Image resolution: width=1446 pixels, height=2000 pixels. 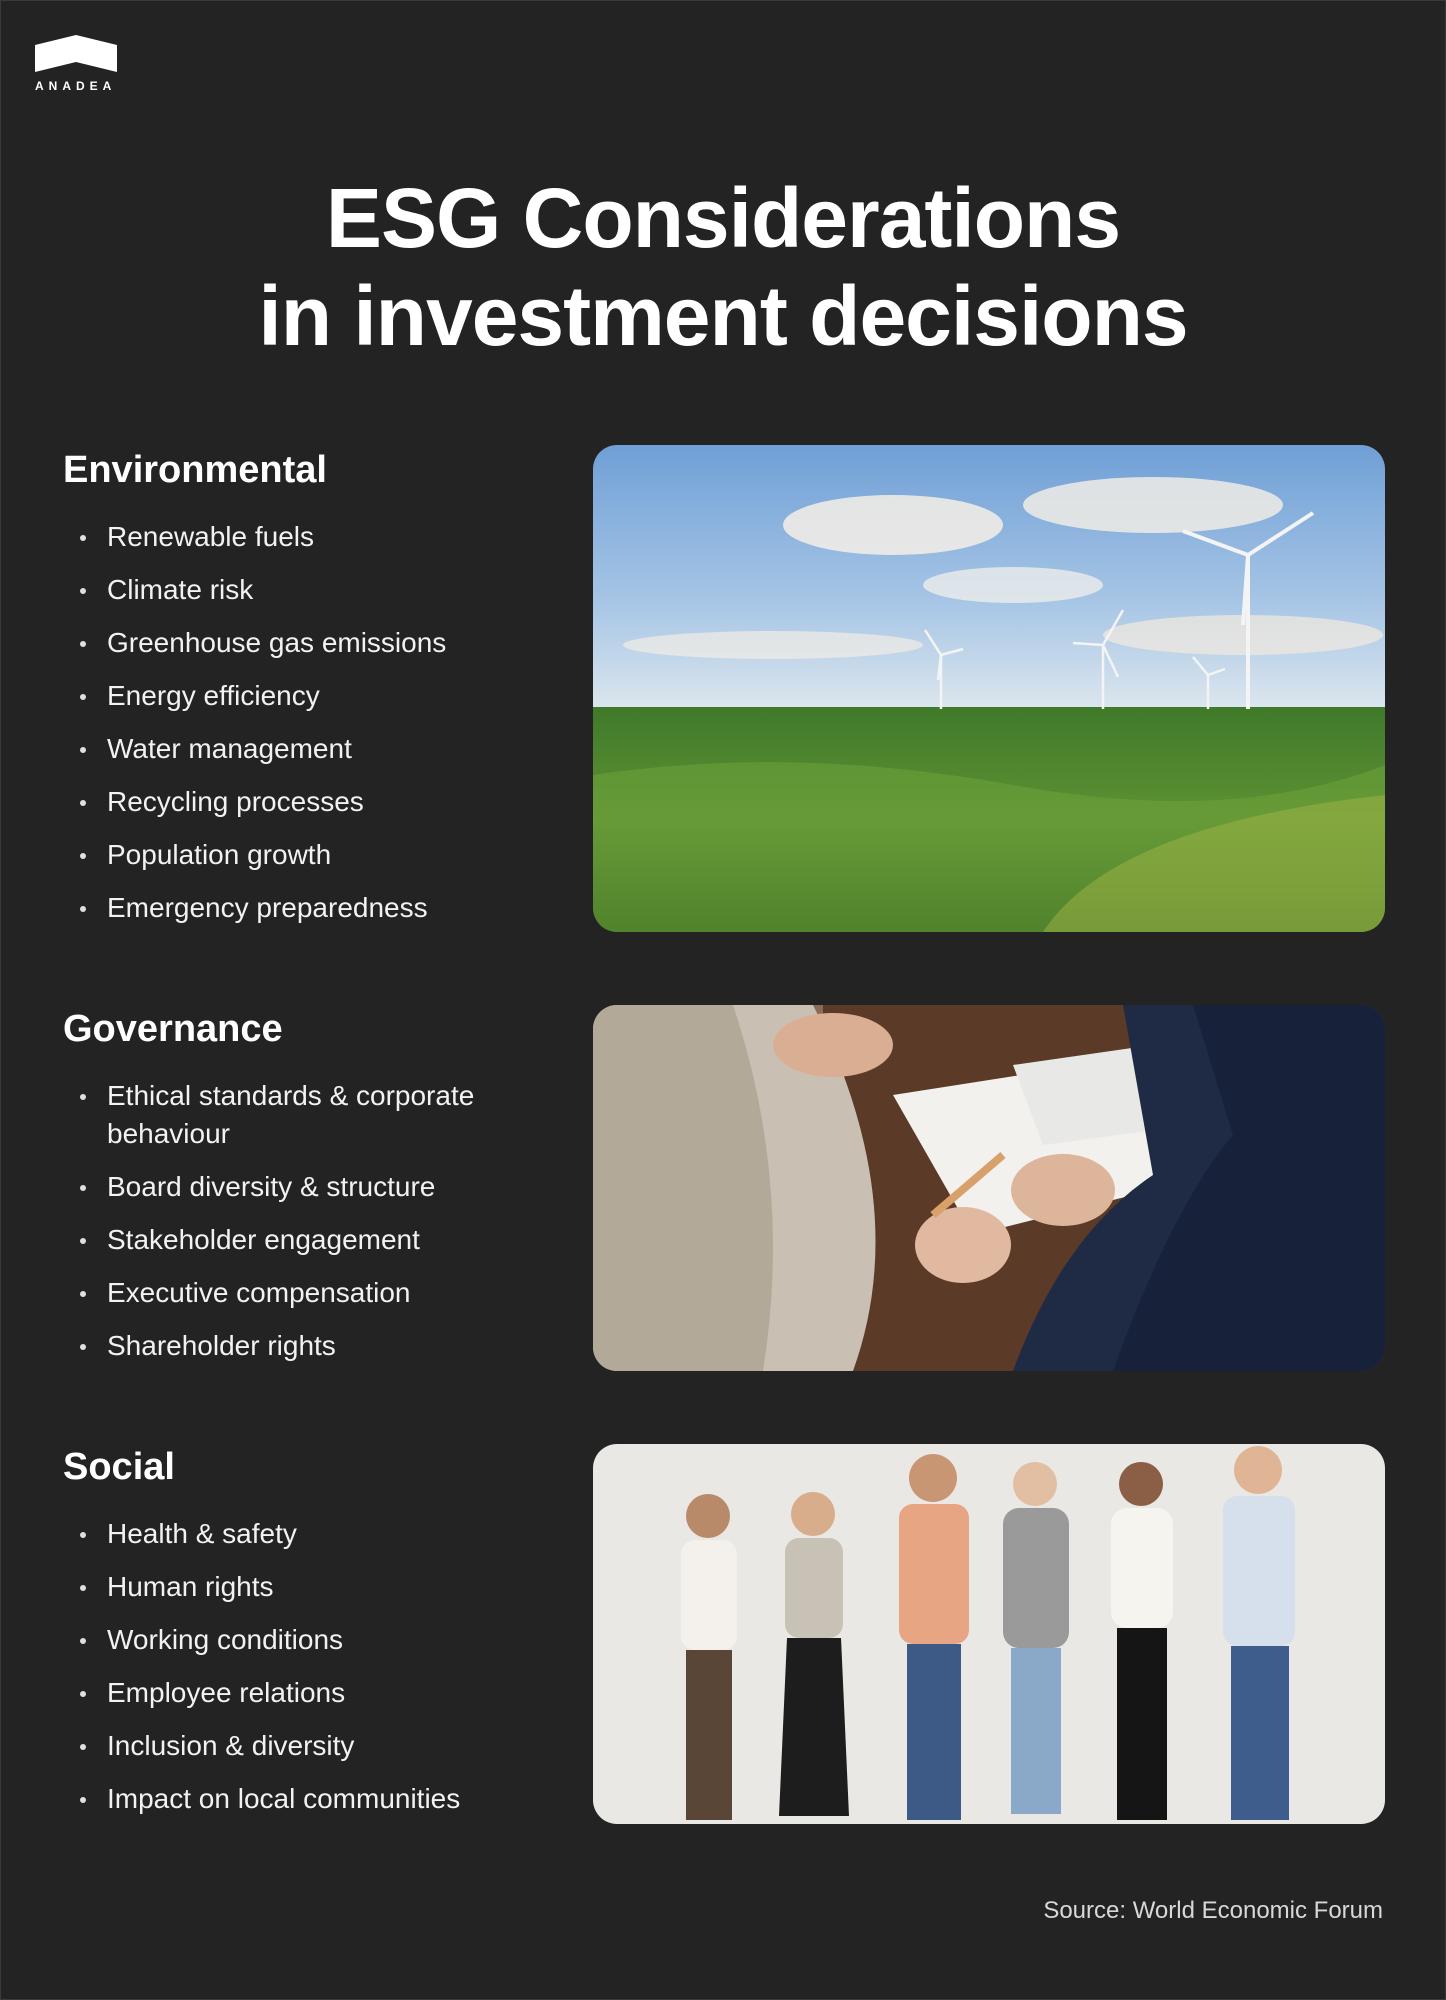 I want to click on title-line-1: ESG Considerations, so click(x=723, y=218).